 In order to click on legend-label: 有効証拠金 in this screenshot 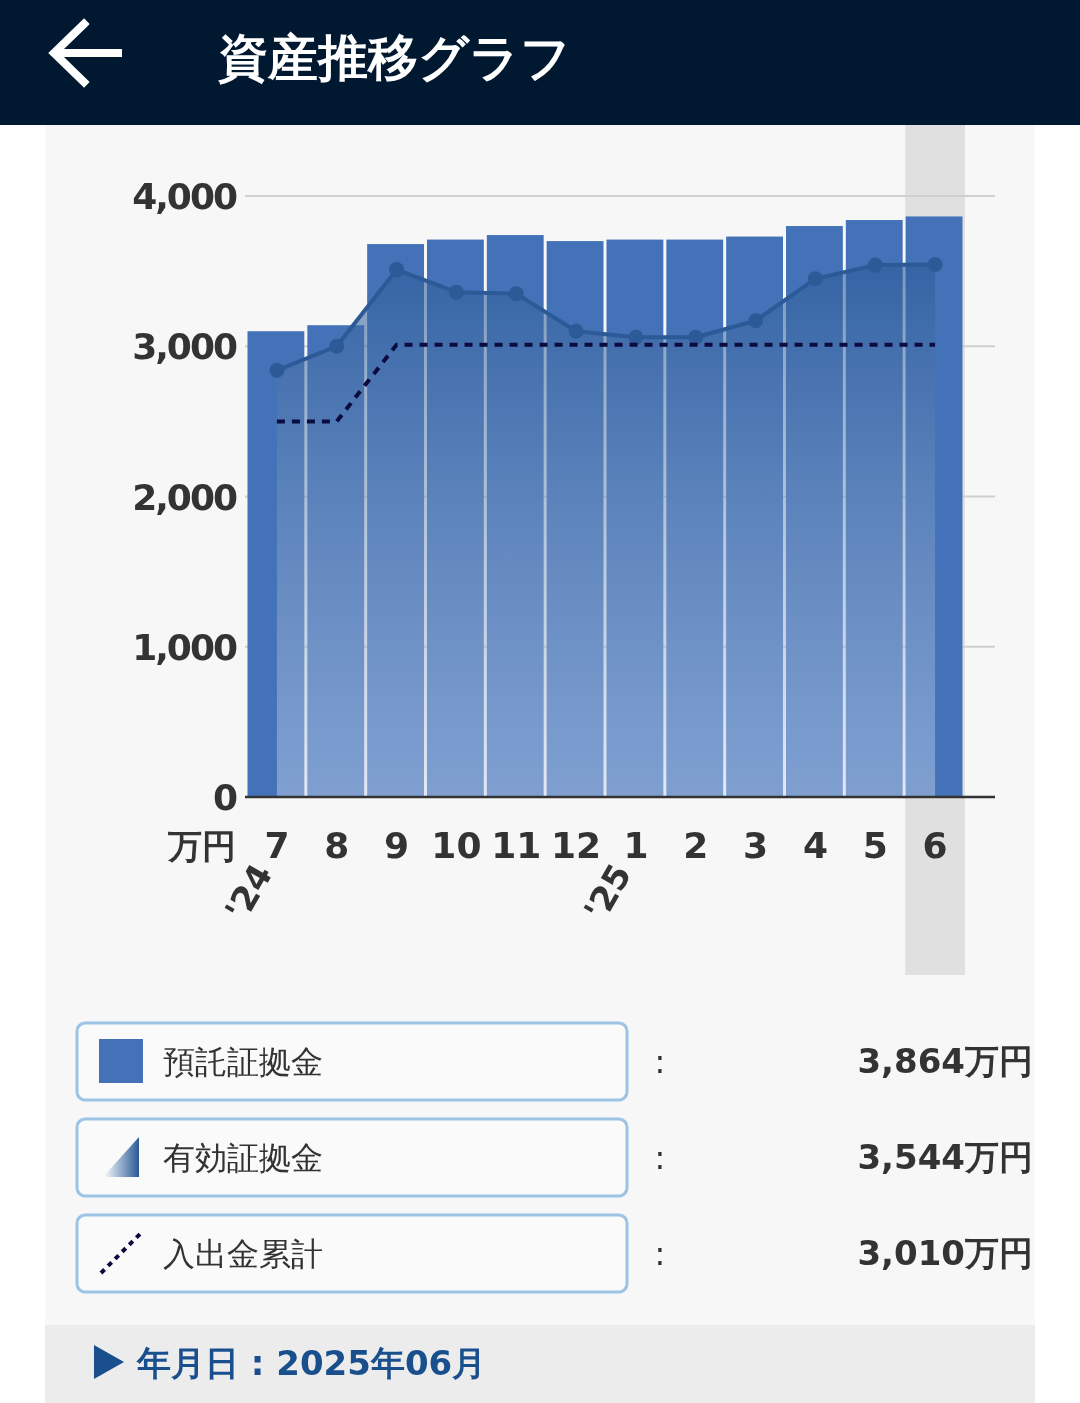, I will do `click(243, 1158)`.